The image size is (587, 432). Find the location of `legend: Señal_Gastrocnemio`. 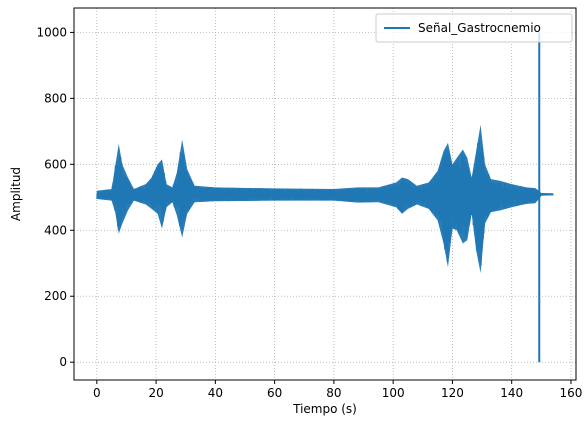

legend: Señal_Gastrocnemio is located at coordinates (474, 28).